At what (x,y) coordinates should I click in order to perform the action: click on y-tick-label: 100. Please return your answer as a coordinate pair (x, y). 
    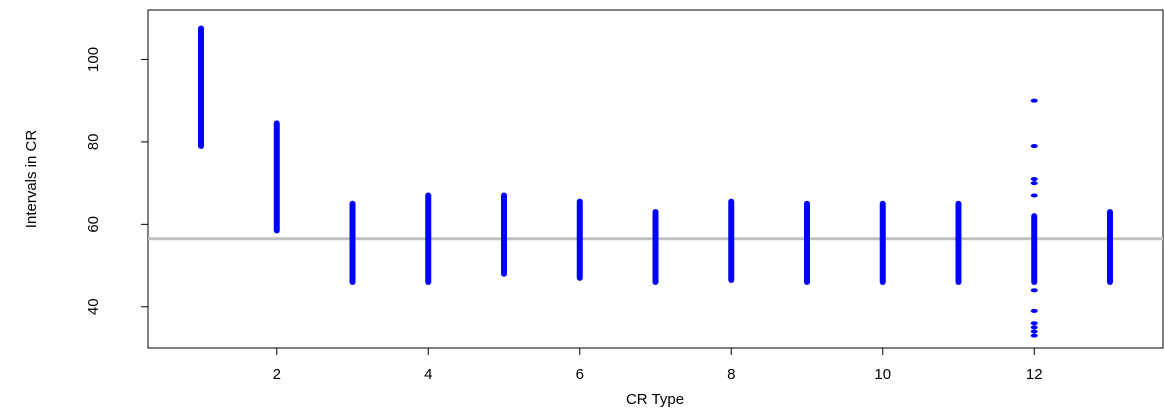
    Looking at the image, I should click on (93, 59).